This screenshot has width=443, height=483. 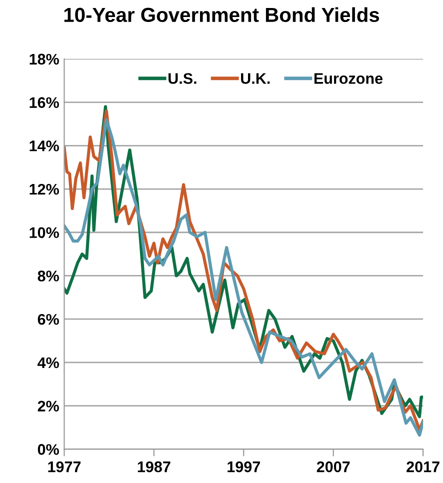 I want to click on x-tick-label: 1977, so click(x=64, y=466).